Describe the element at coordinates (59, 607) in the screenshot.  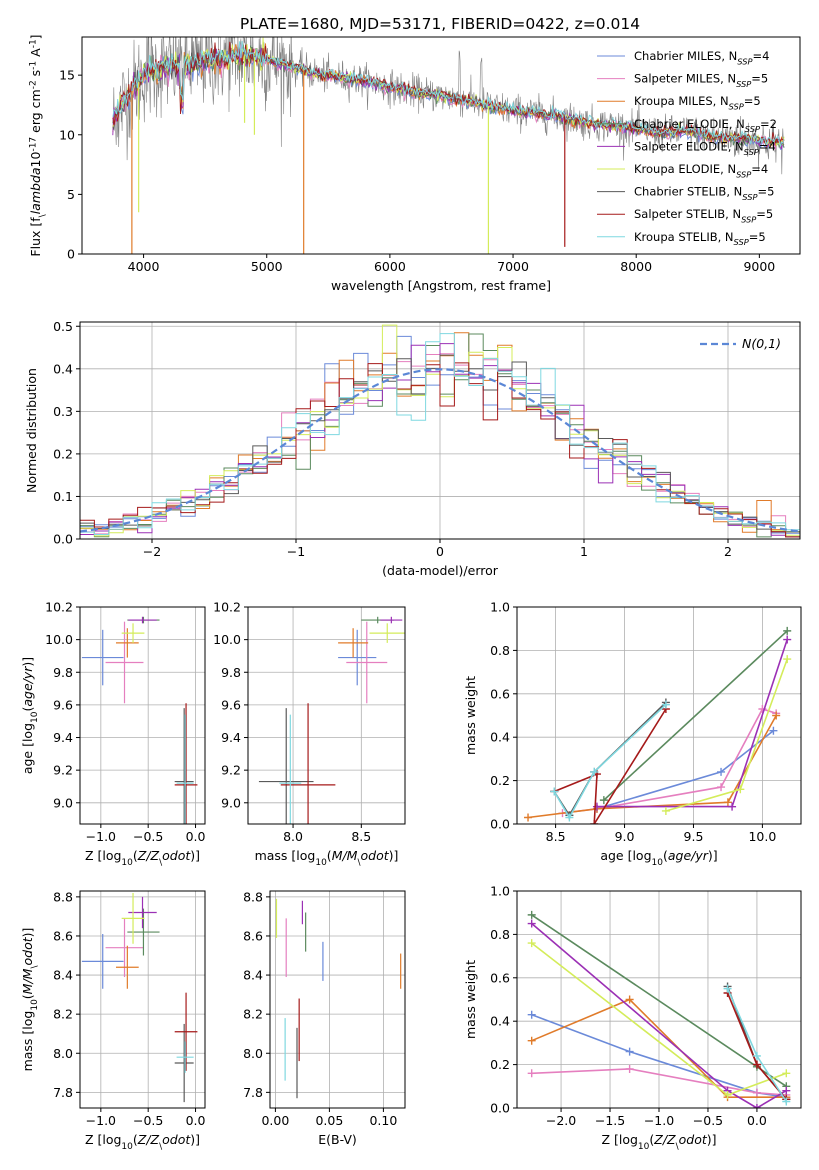
I see `tick-label-y: 10.2` at that location.